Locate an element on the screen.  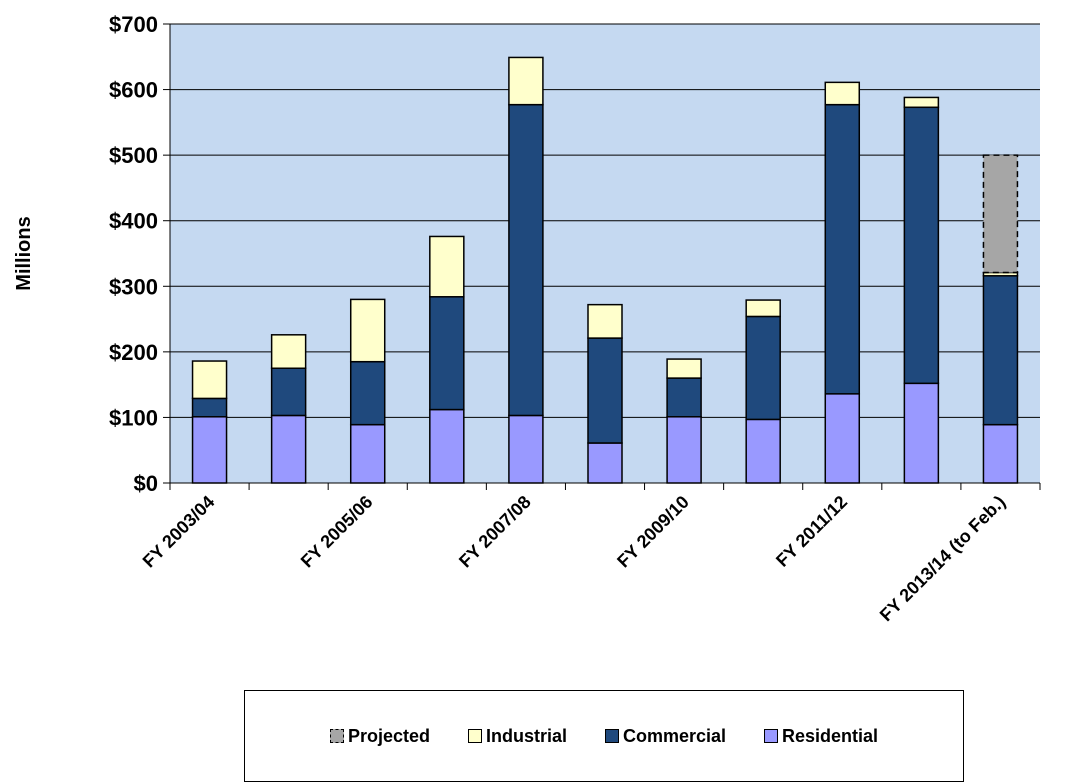
x-tick-label: FY 2007/08 is located at coordinates (495, 532).